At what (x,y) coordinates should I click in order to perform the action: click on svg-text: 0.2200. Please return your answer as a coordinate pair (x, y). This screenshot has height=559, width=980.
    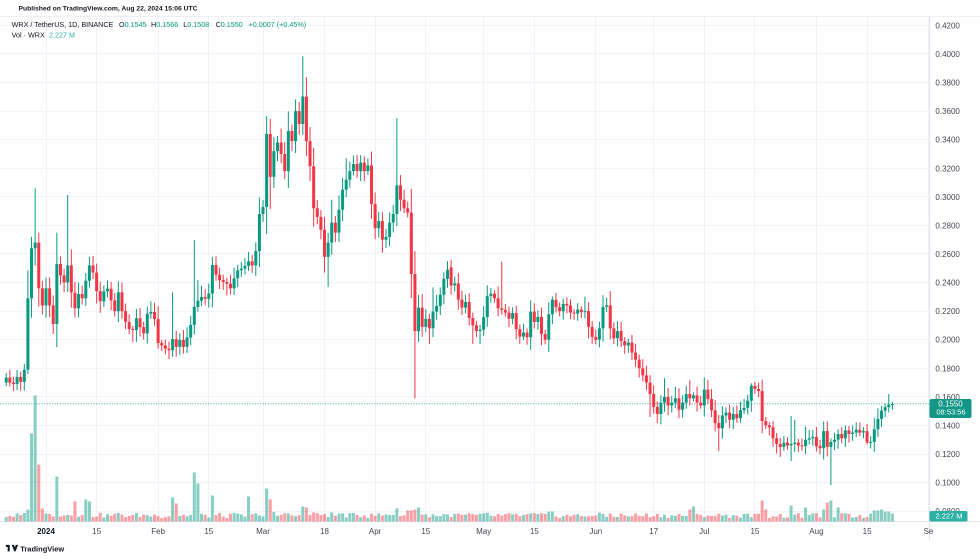
    Looking at the image, I should click on (947, 311).